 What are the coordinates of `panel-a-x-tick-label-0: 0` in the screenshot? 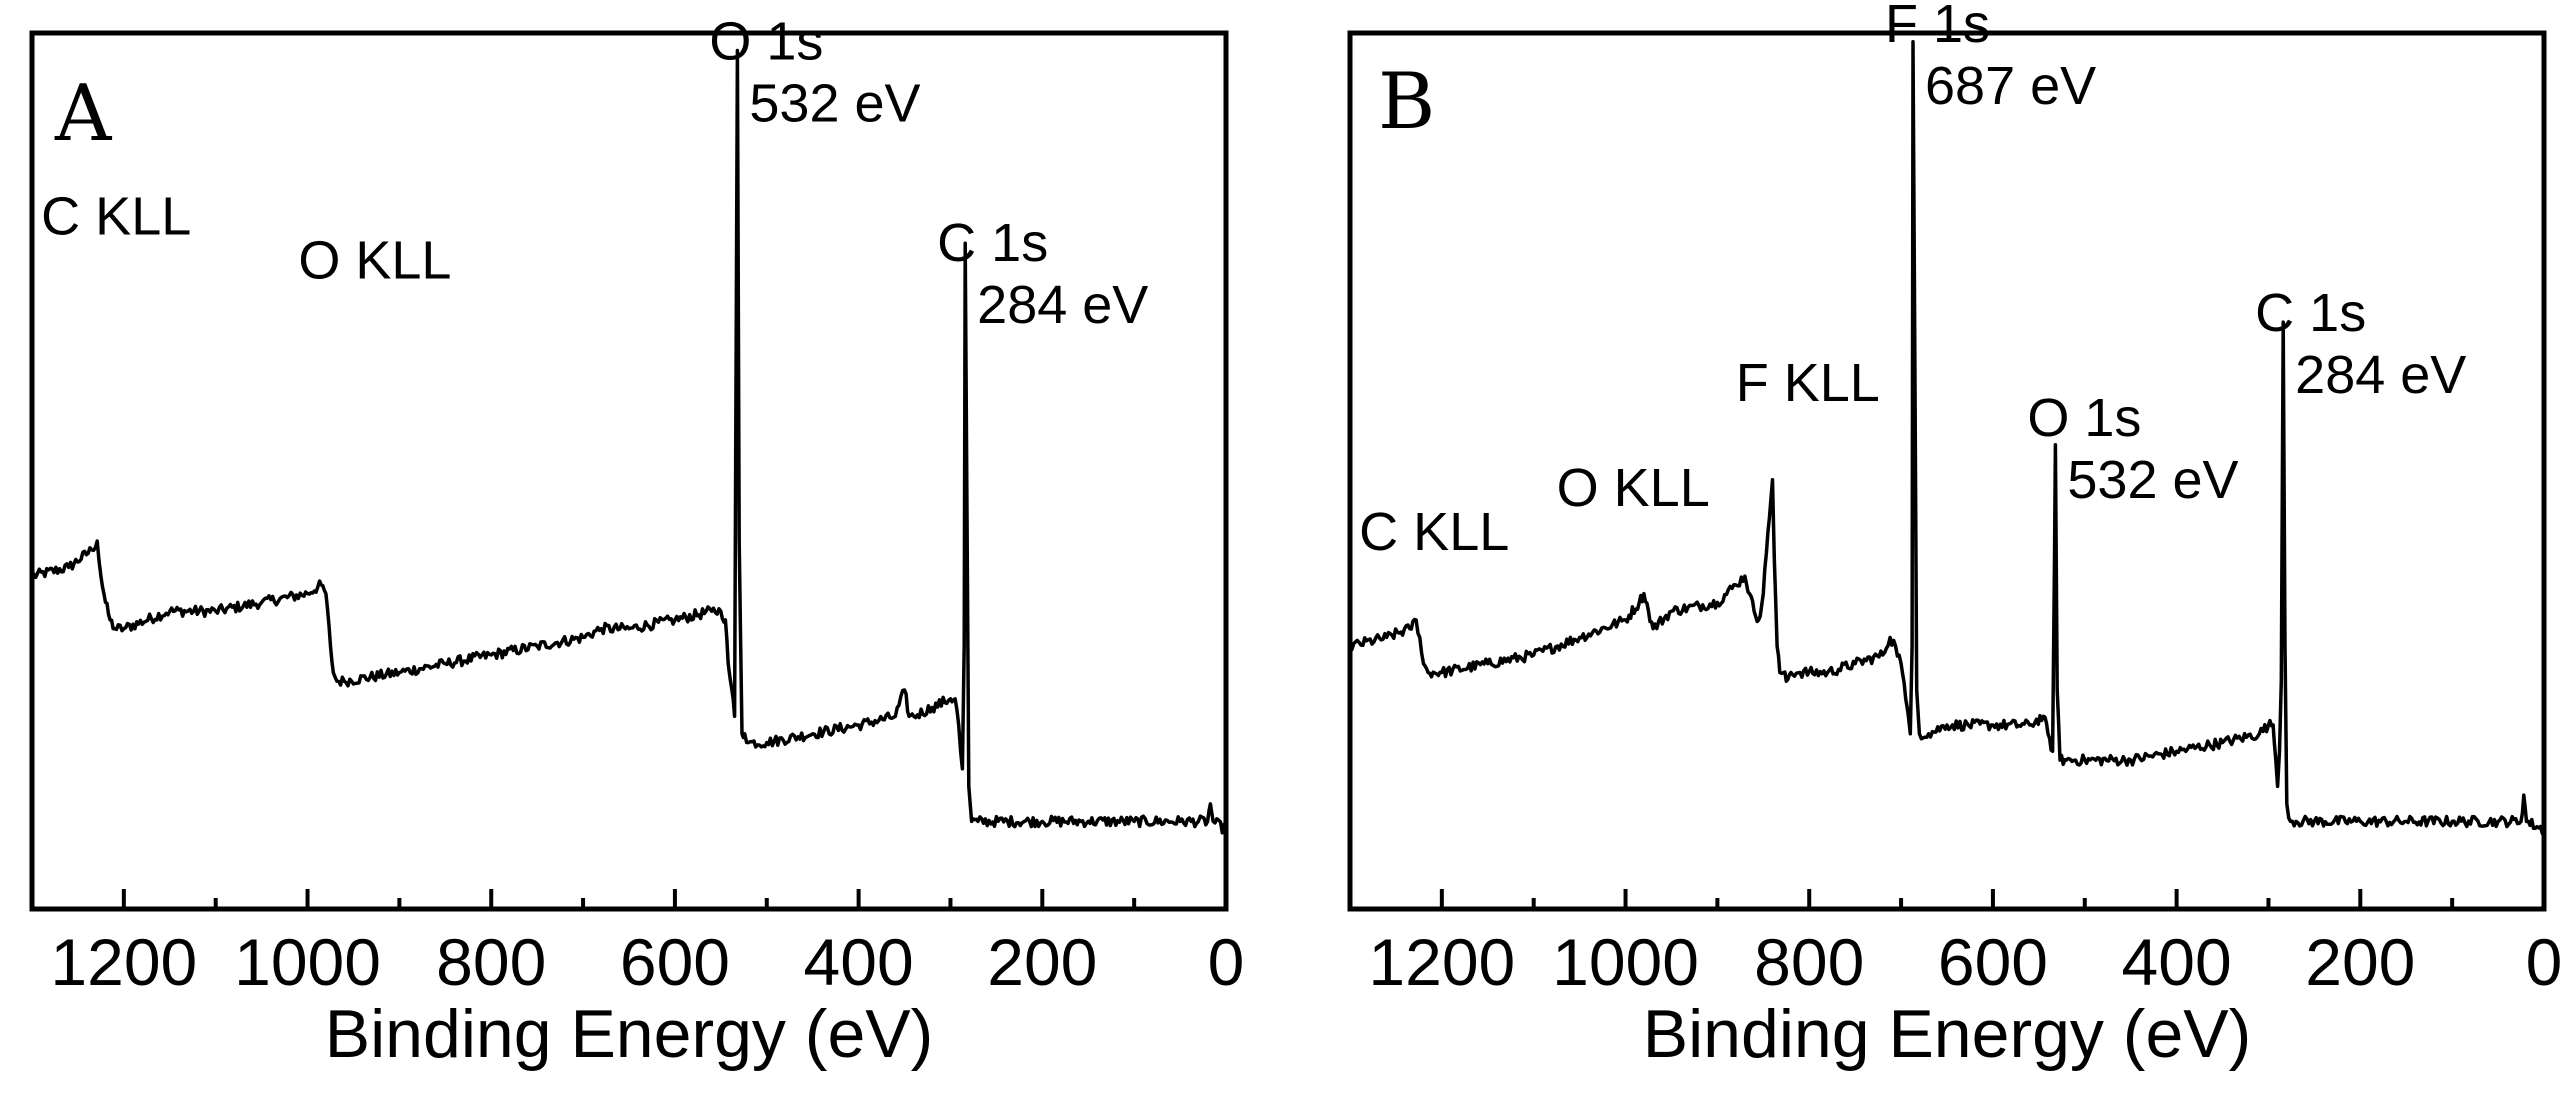 It's located at (1226, 962).